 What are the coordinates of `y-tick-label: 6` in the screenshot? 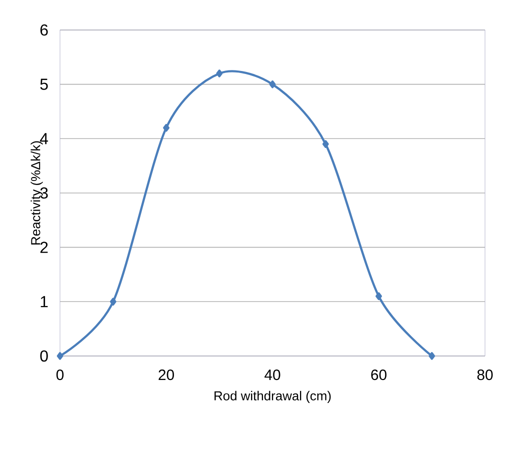 It's located at (44, 30).